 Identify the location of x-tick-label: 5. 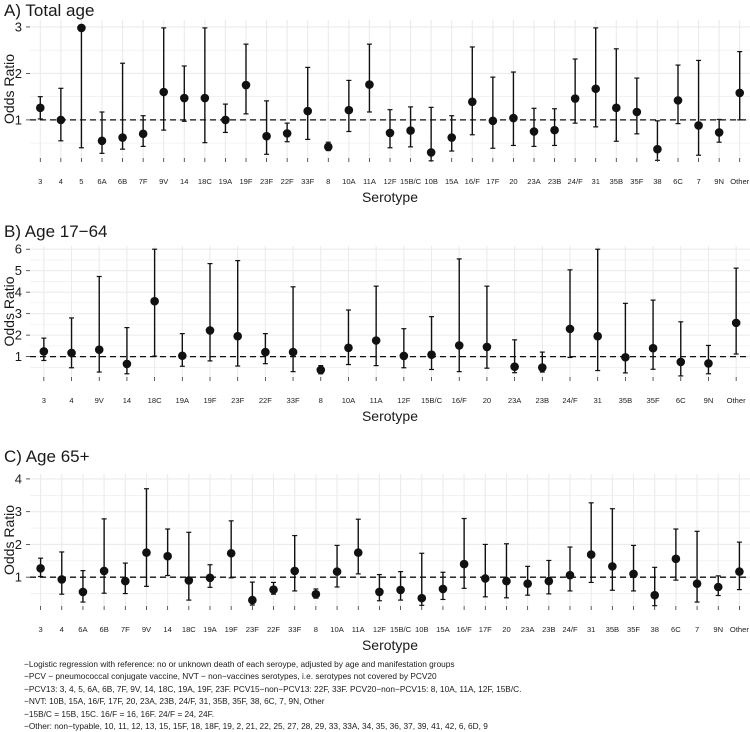
(81, 181).